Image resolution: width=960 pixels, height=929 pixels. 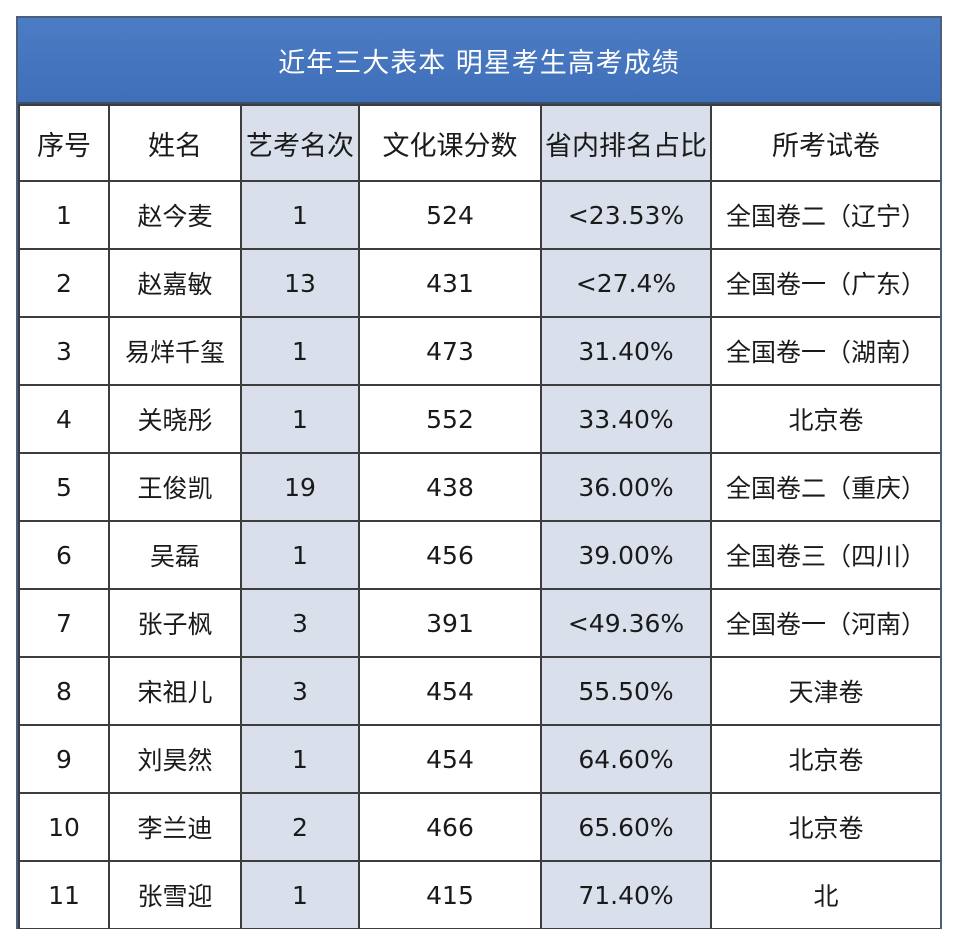 I want to click on table-row: 4 关晓彤 1 552 33.40% 北京卷, so click(x=479, y=419).